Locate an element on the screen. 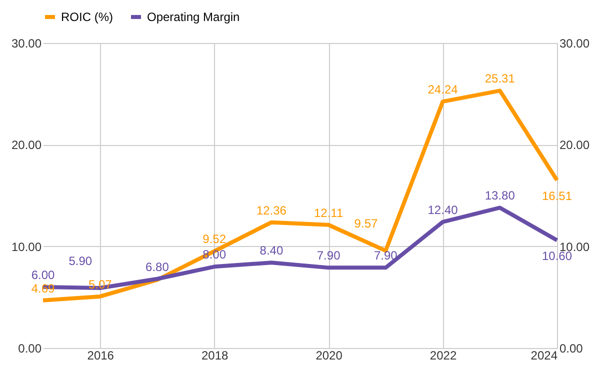  data-label: 12.11 is located at coordinates (329, 213).